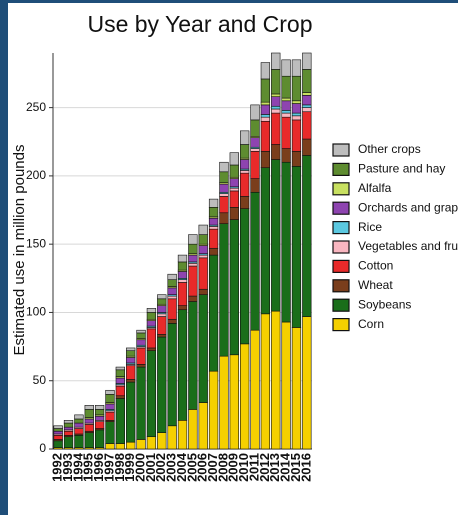 The width and height of the screenshot is (458, 515). I want to click on x-tick-label: 2015, so click(295, 467).